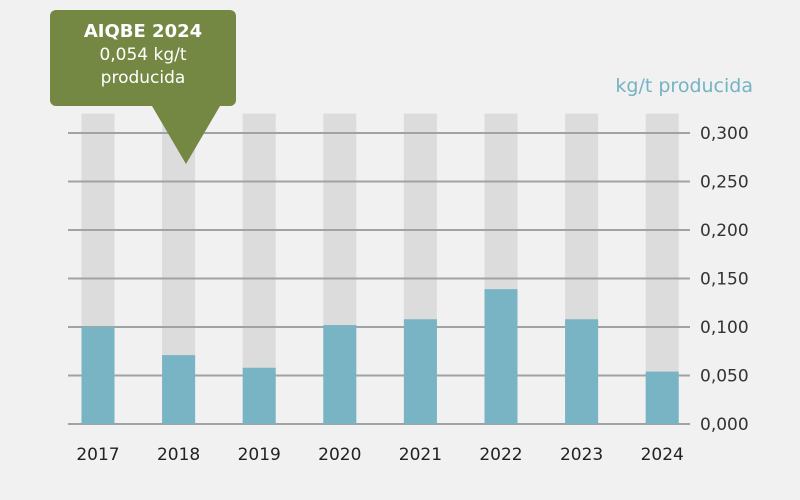 The image size is (800, 500). What do you see at coordinates (98, 375) in the screenshot?
I see `bar-2017` at bounding box center [98, 375].